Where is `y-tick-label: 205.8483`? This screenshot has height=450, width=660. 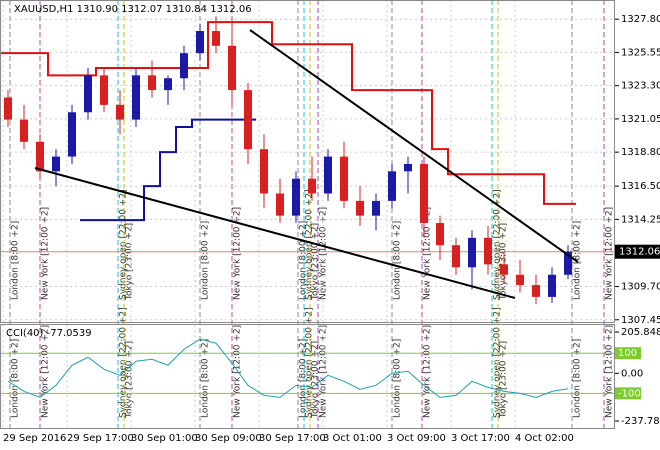
y-tick-label: 205.8483 is located at coordinates (640, 332).